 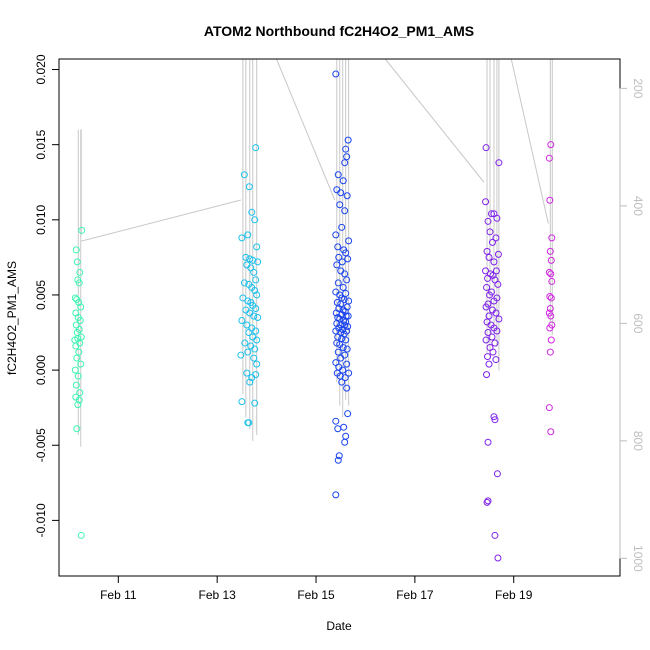 What do you see at coordinates (41, 520) in the screenshot?
I see `y-tick-label: -0.010` at bounding box center [41, 520].